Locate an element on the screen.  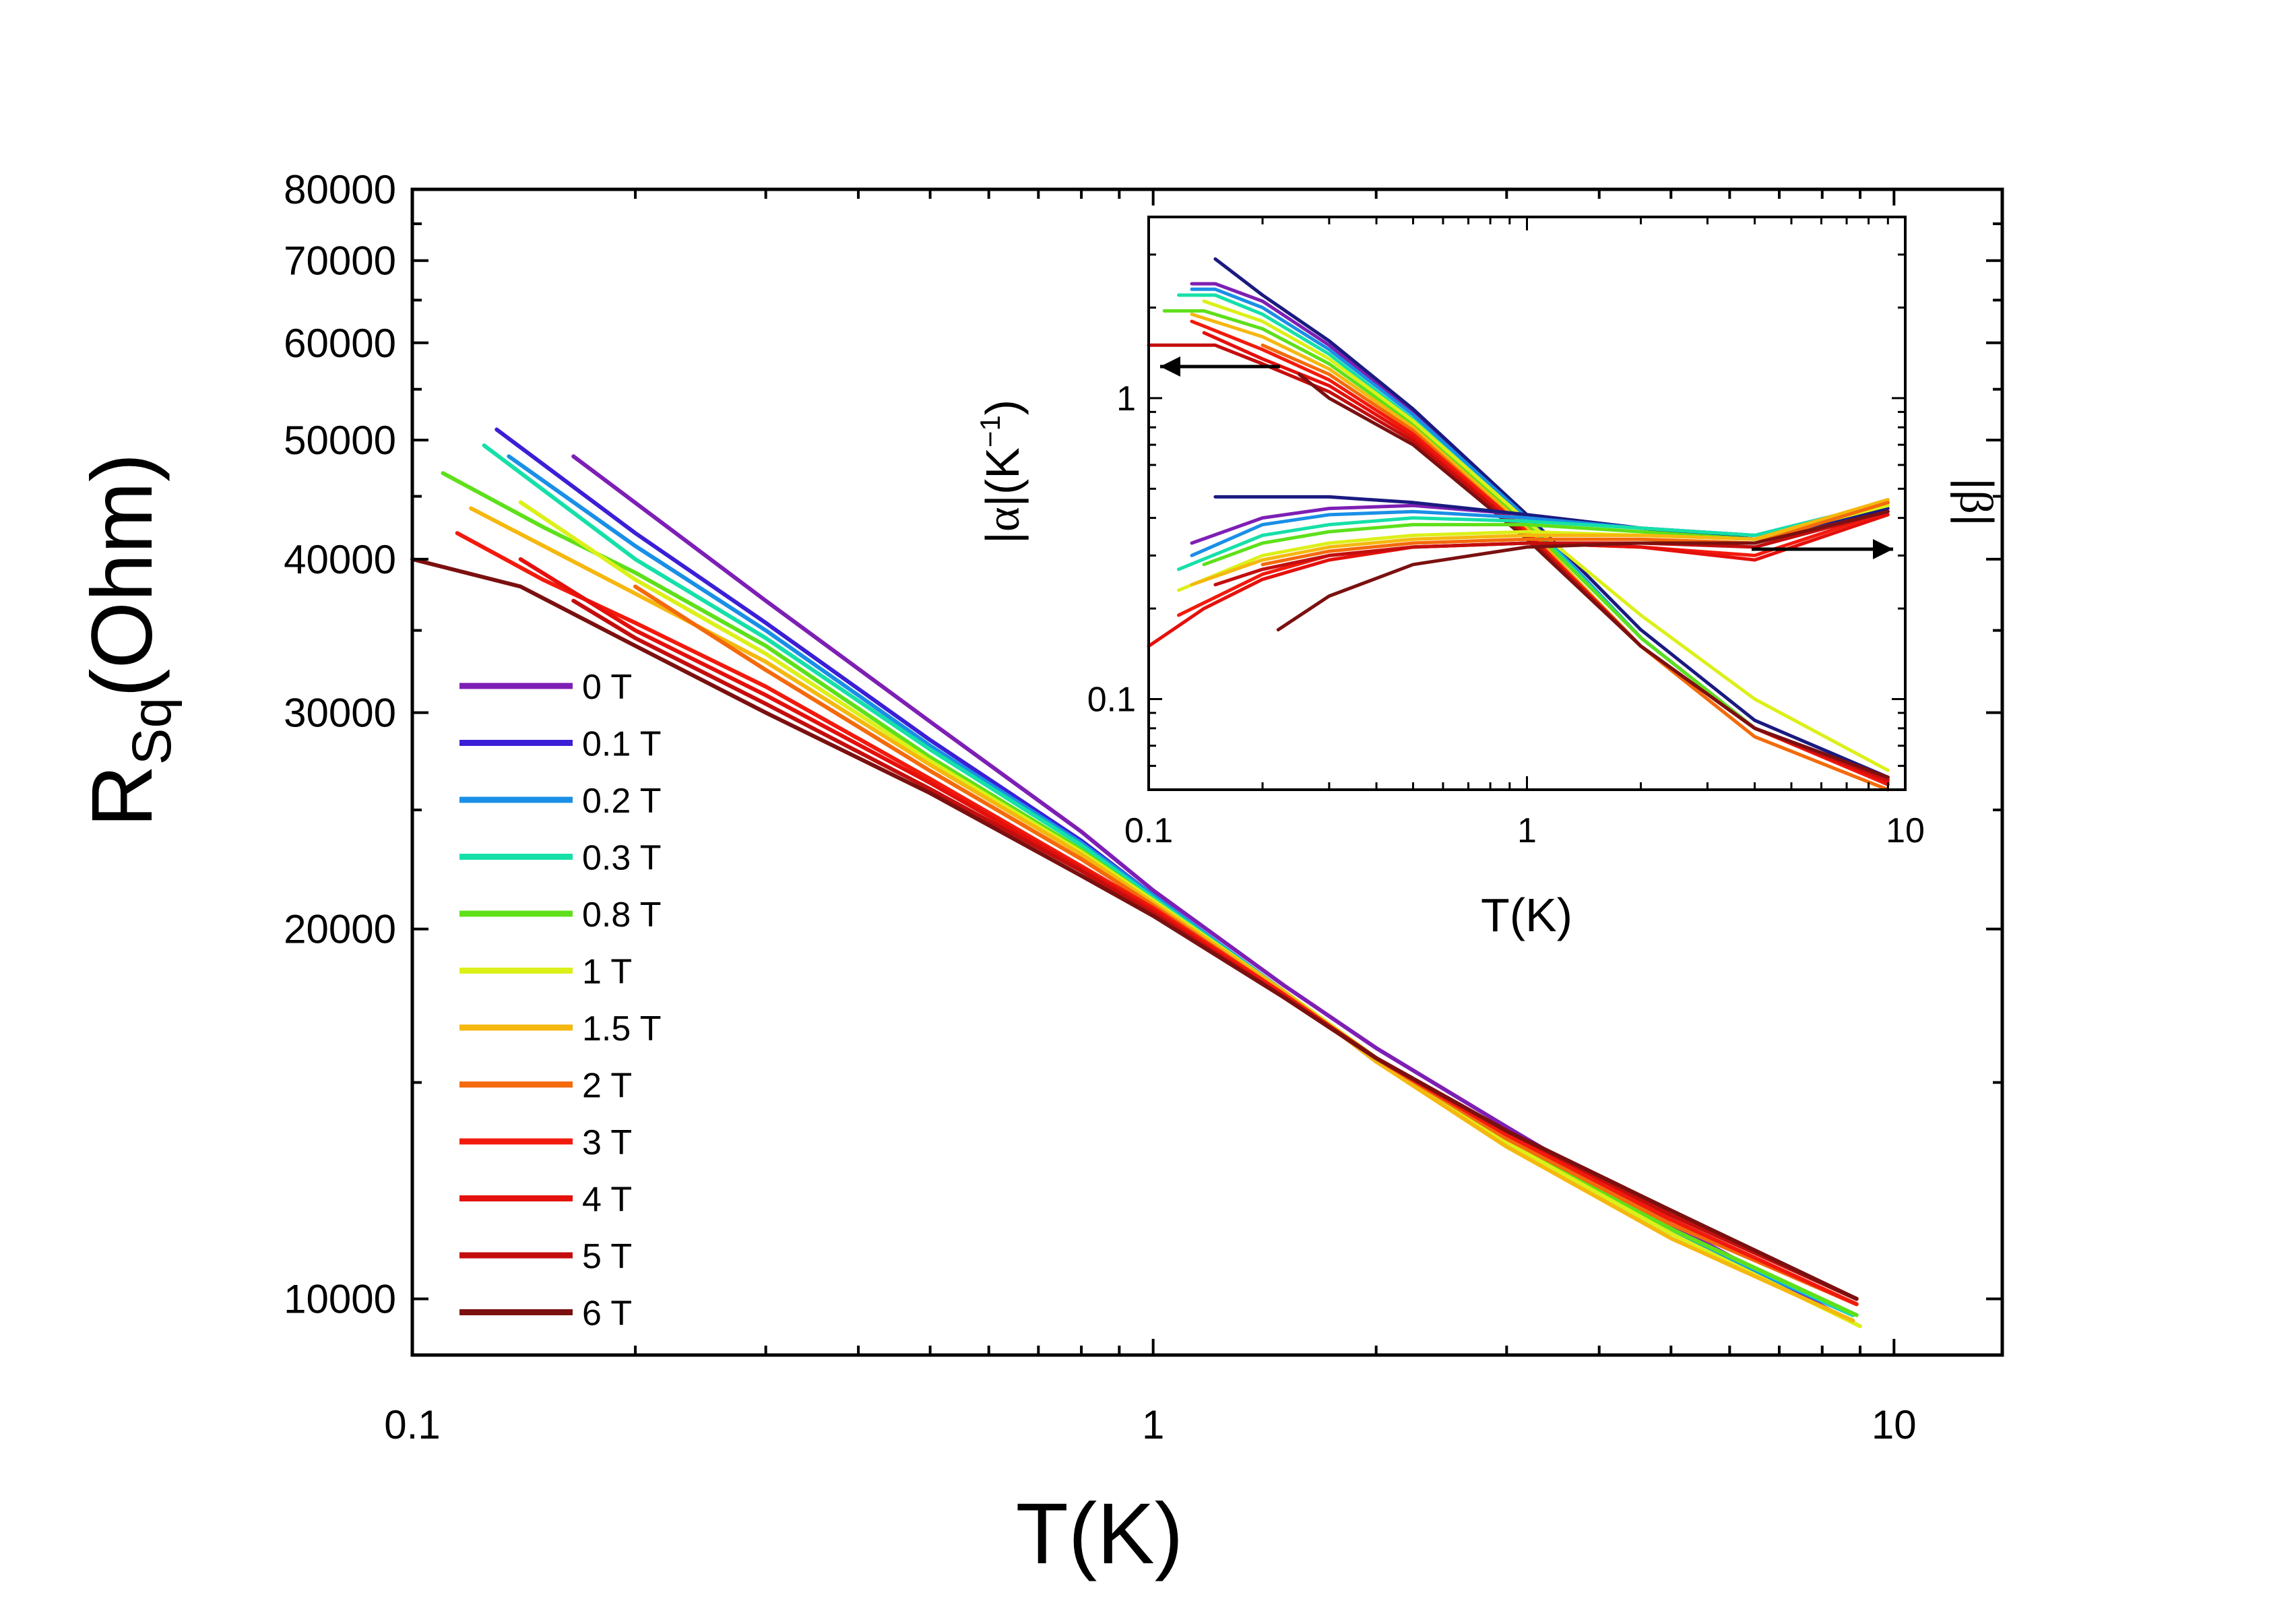
inset-x-tick-label: 0.1 is located at coordinates (1148, 830).